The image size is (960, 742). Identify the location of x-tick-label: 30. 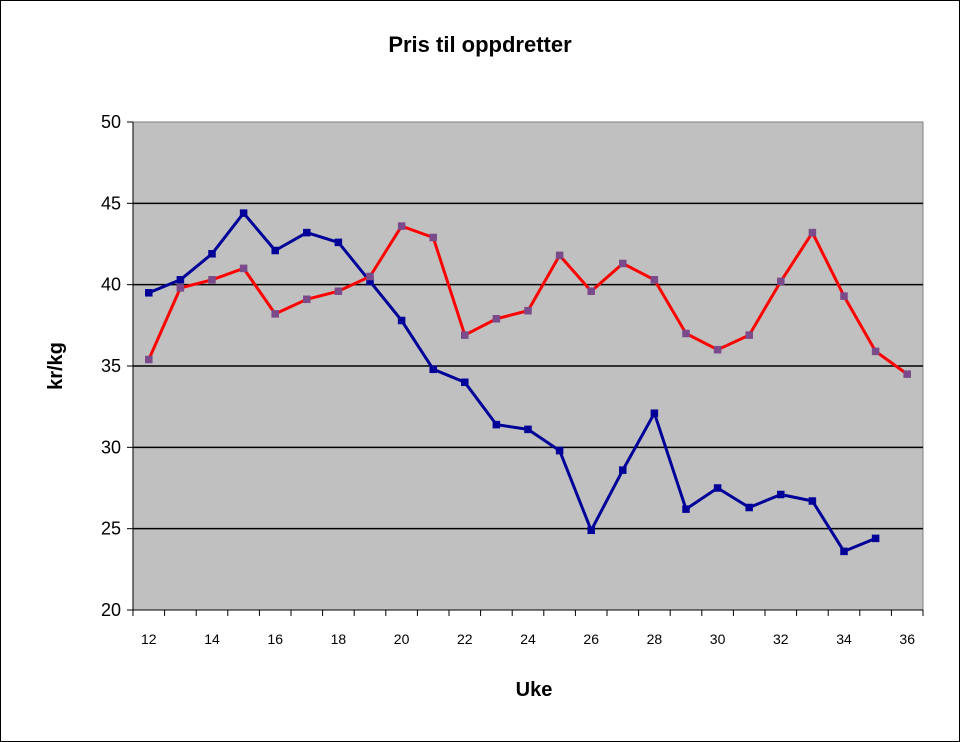
(718, 639).